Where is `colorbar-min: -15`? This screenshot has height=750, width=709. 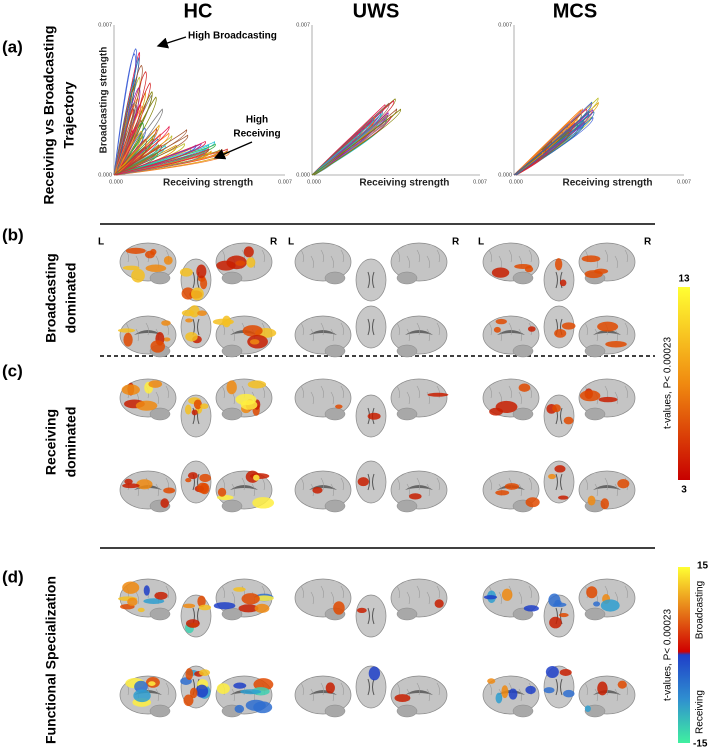 colorbar-min: -15 is located at coordinates (700, 744).